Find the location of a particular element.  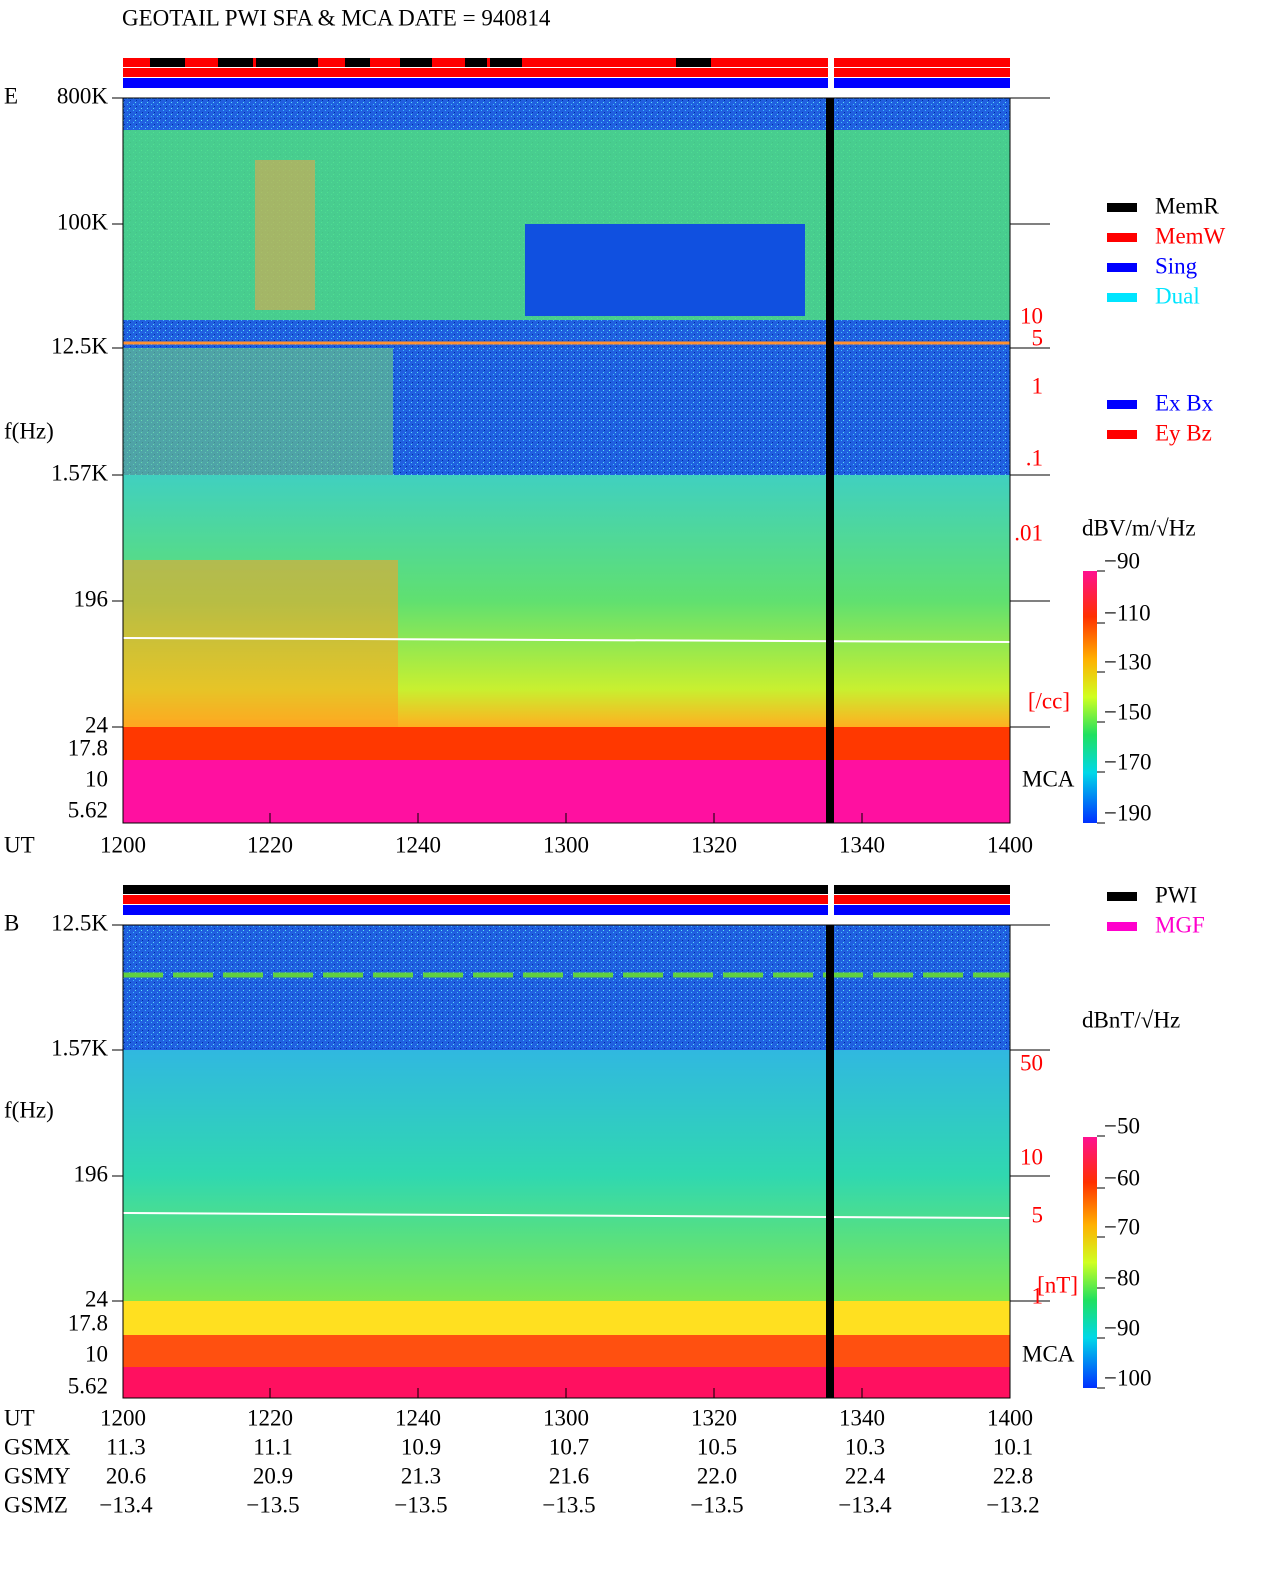

colorbar-tick-label: −150 is located at coordinates (1127, 711).